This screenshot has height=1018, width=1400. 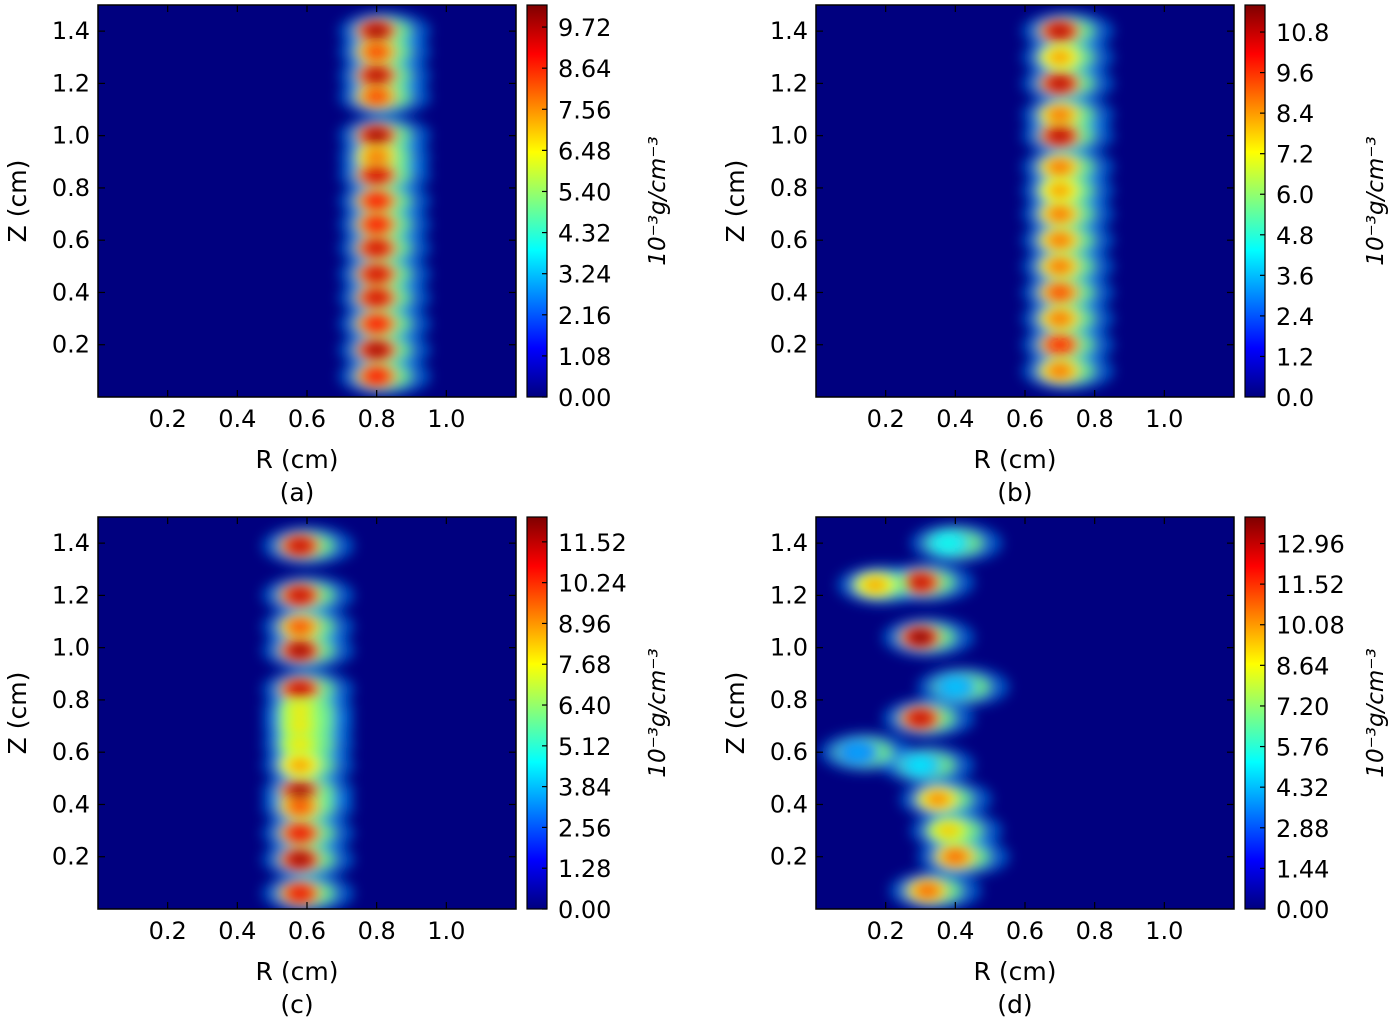 I want to click on panel-label: (c), so click(x=296, y=1004).